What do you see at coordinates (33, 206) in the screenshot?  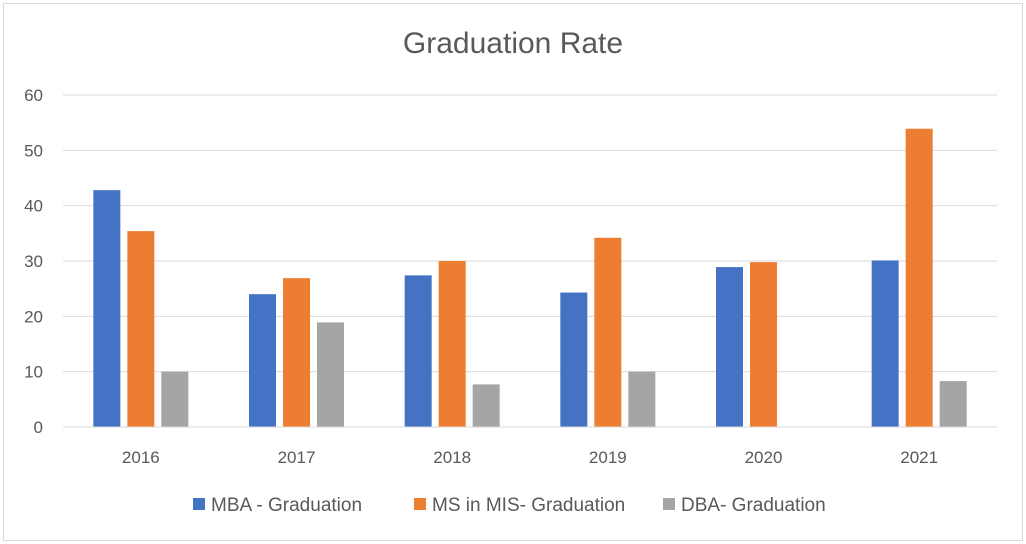 I see `y-tick-label: 40` at bounding box center [33, 206].